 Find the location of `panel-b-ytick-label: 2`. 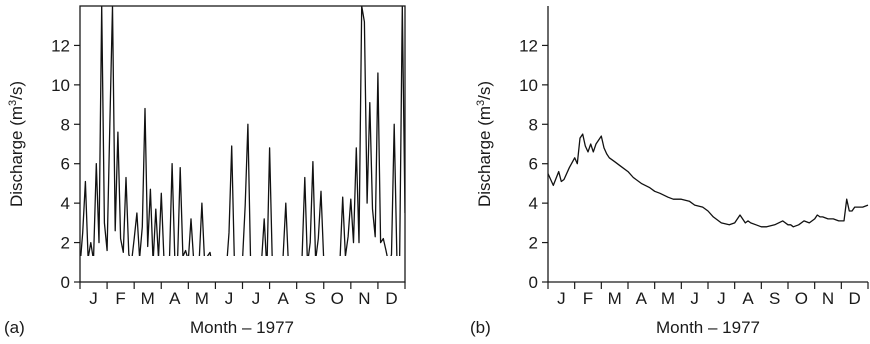

panel-b-ytick-label: 2 is located at coordinates (533, 243).